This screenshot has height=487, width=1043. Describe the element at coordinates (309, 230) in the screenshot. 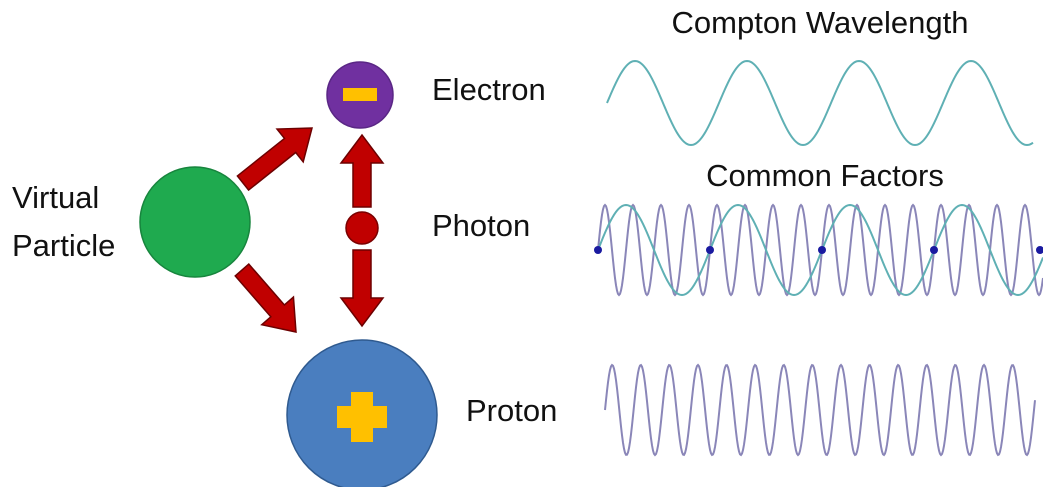

I see `arrows` at that location.